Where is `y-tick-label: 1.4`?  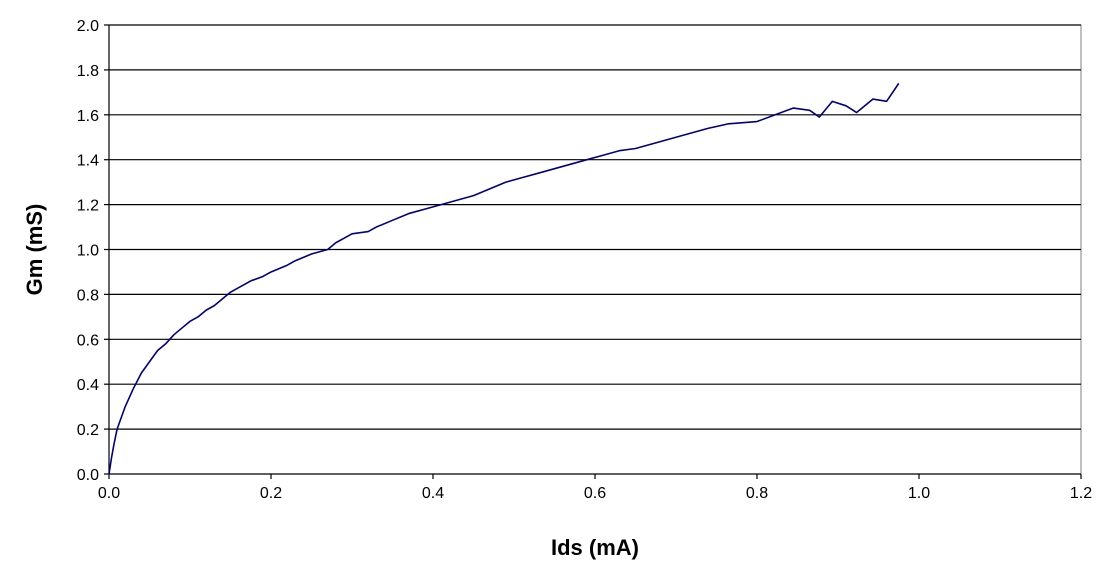
y-tick-label: 1.4 is located at coordinates (88, 161).